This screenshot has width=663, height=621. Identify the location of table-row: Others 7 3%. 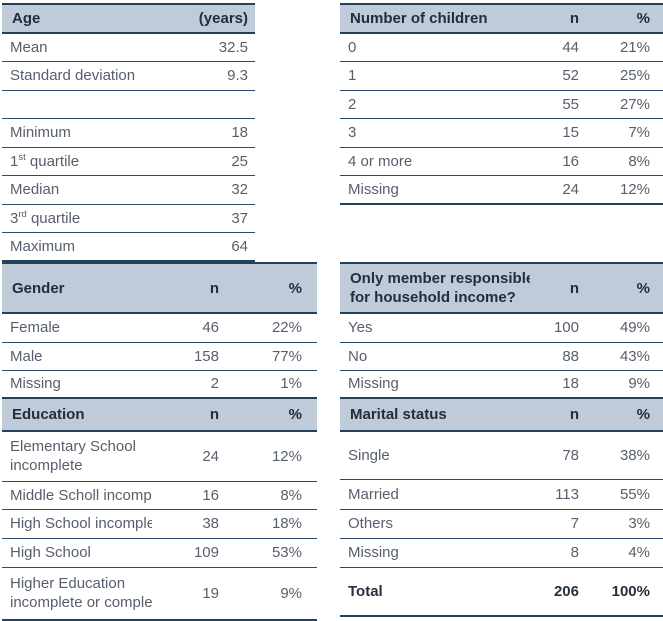
(501, 524).